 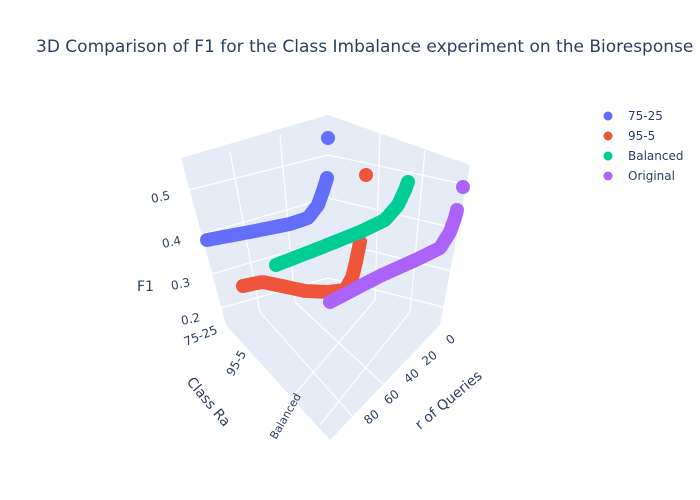 What do you see at coordinates (371, 417) in the screenshot?
I see `x-tick-label: 80` at bounding box center [371, 417].